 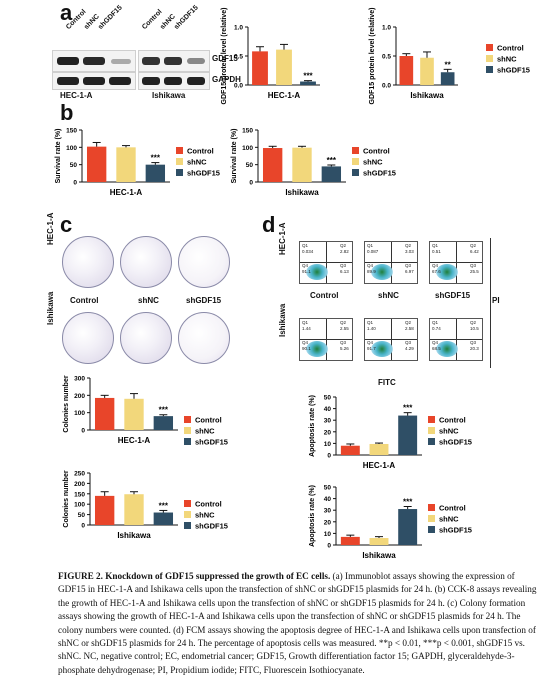 What do you see at coordinates (371, 328) in the screenshot?
I see `quadrant-value: 1.40` at bounding box center [371, 328].